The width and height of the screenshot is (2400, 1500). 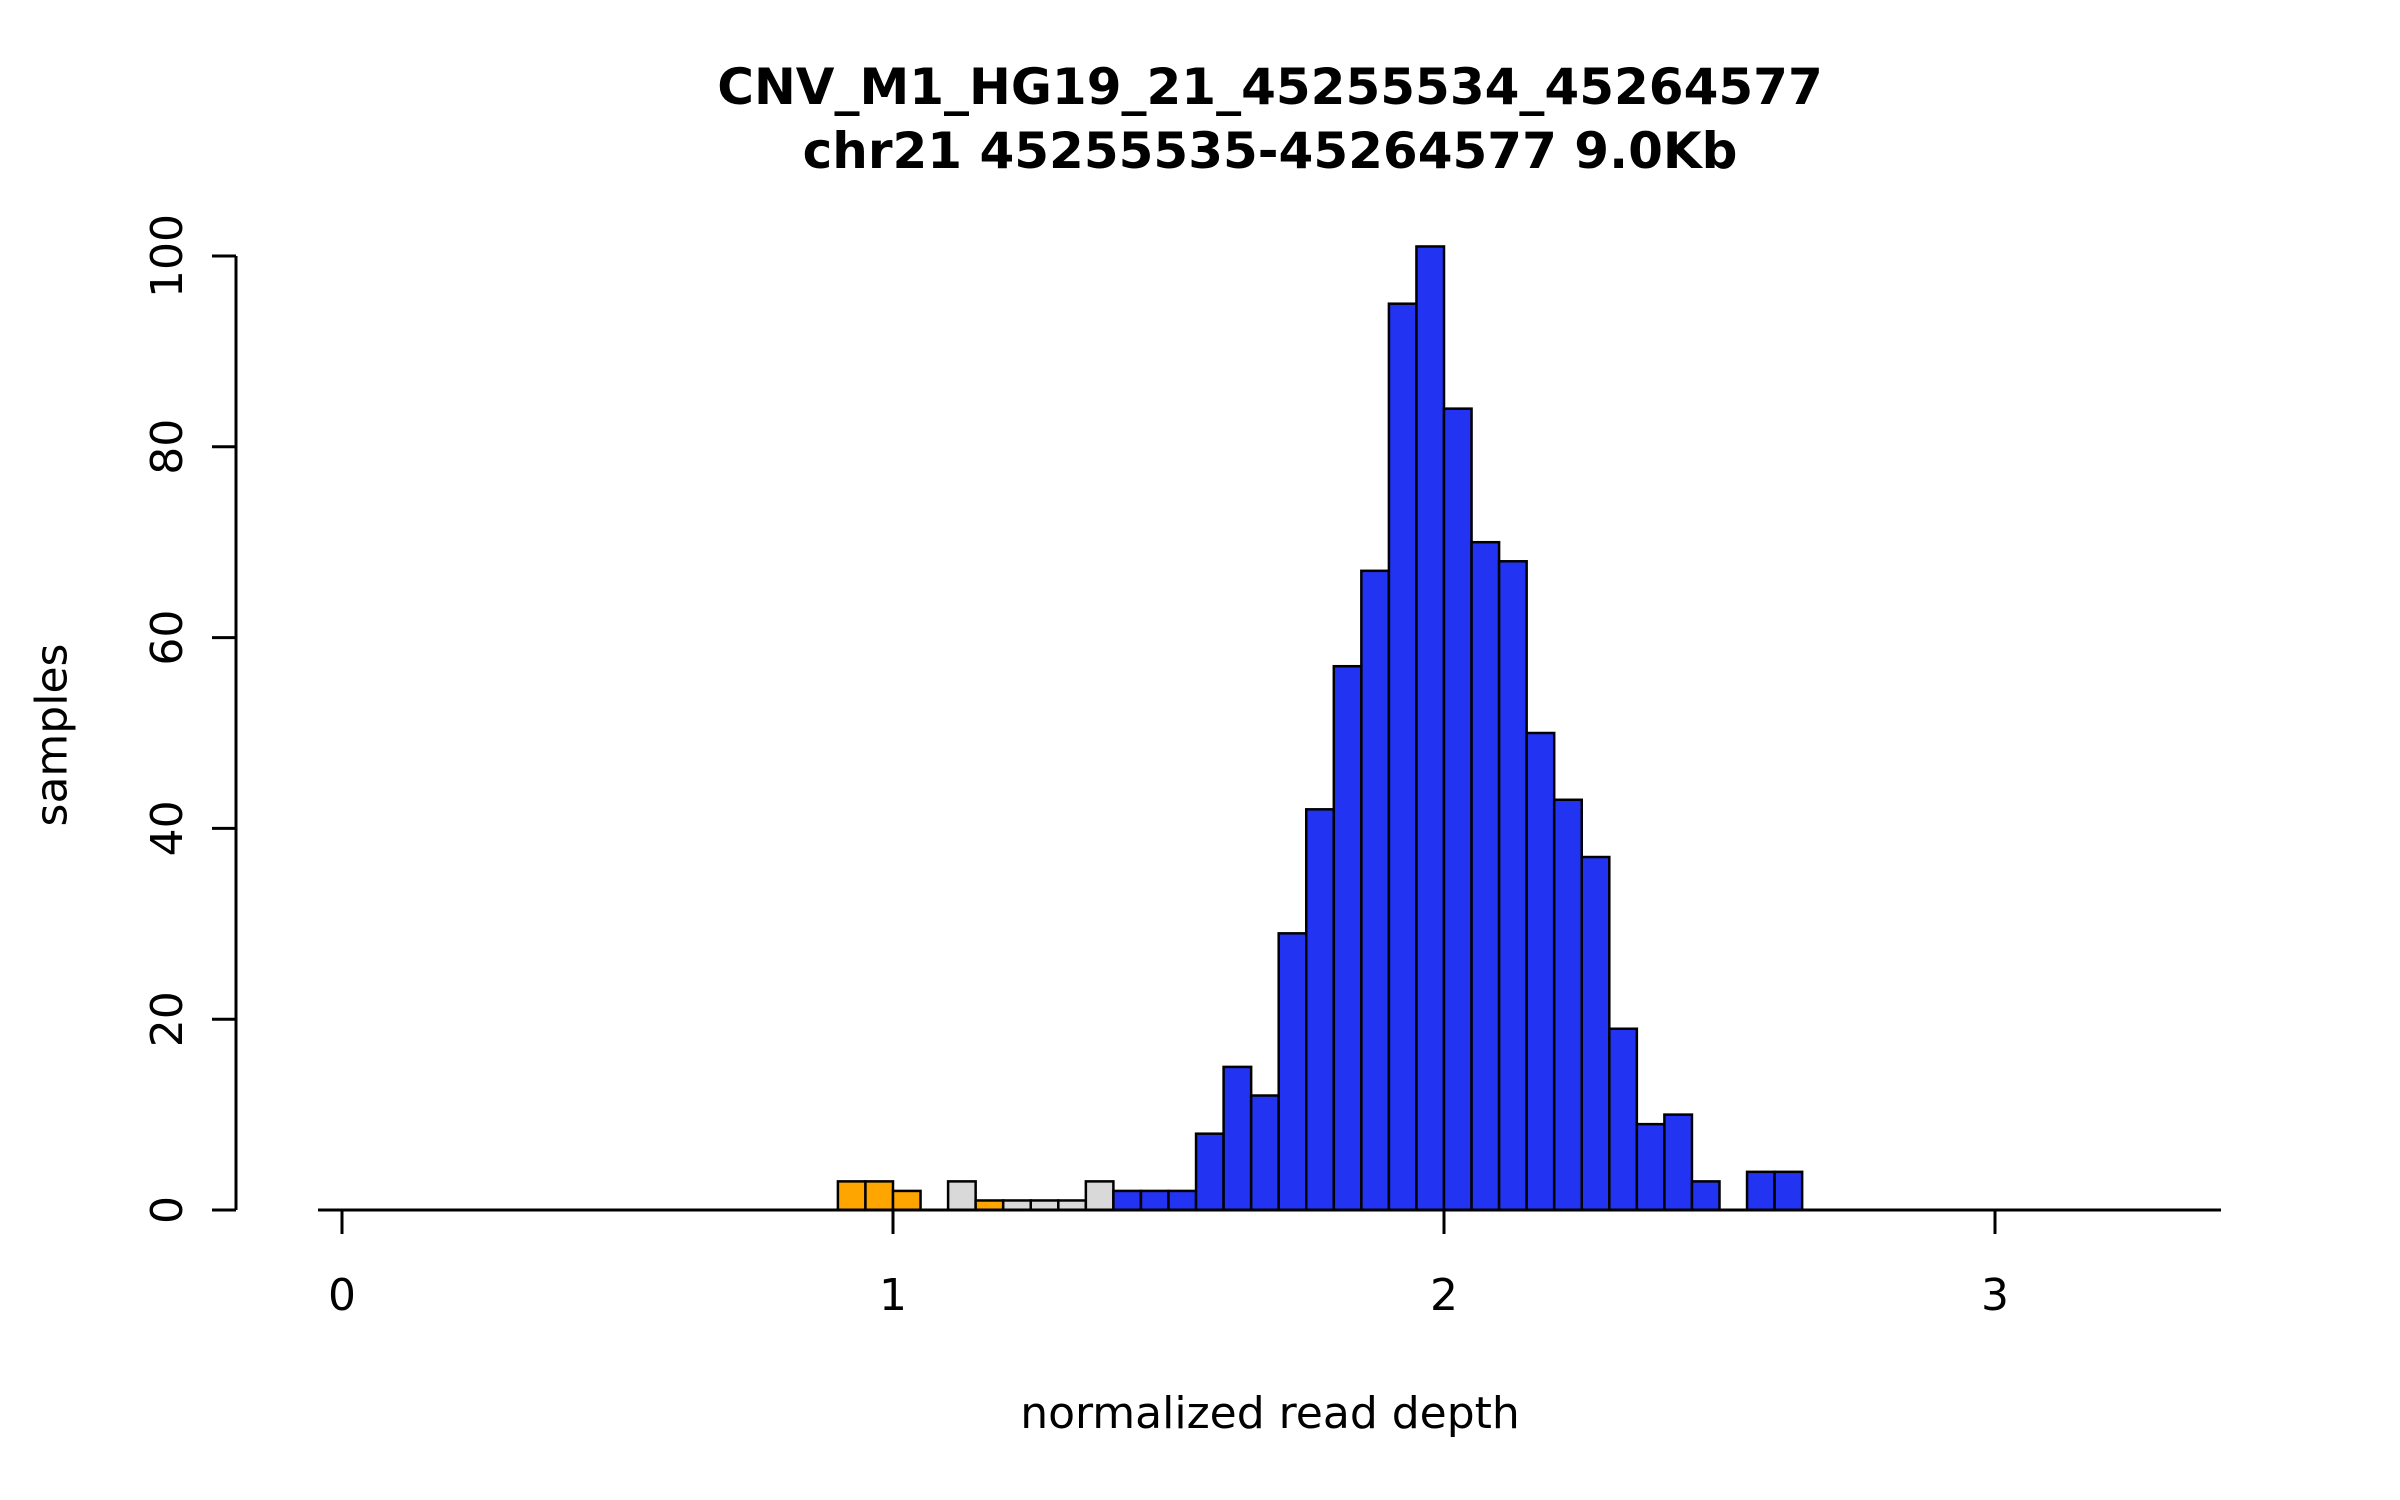 What do you see at coordinates (342, 1295) in the screenshot?
I see `x-tick-label: 0` at bounding box center [342, 1295].